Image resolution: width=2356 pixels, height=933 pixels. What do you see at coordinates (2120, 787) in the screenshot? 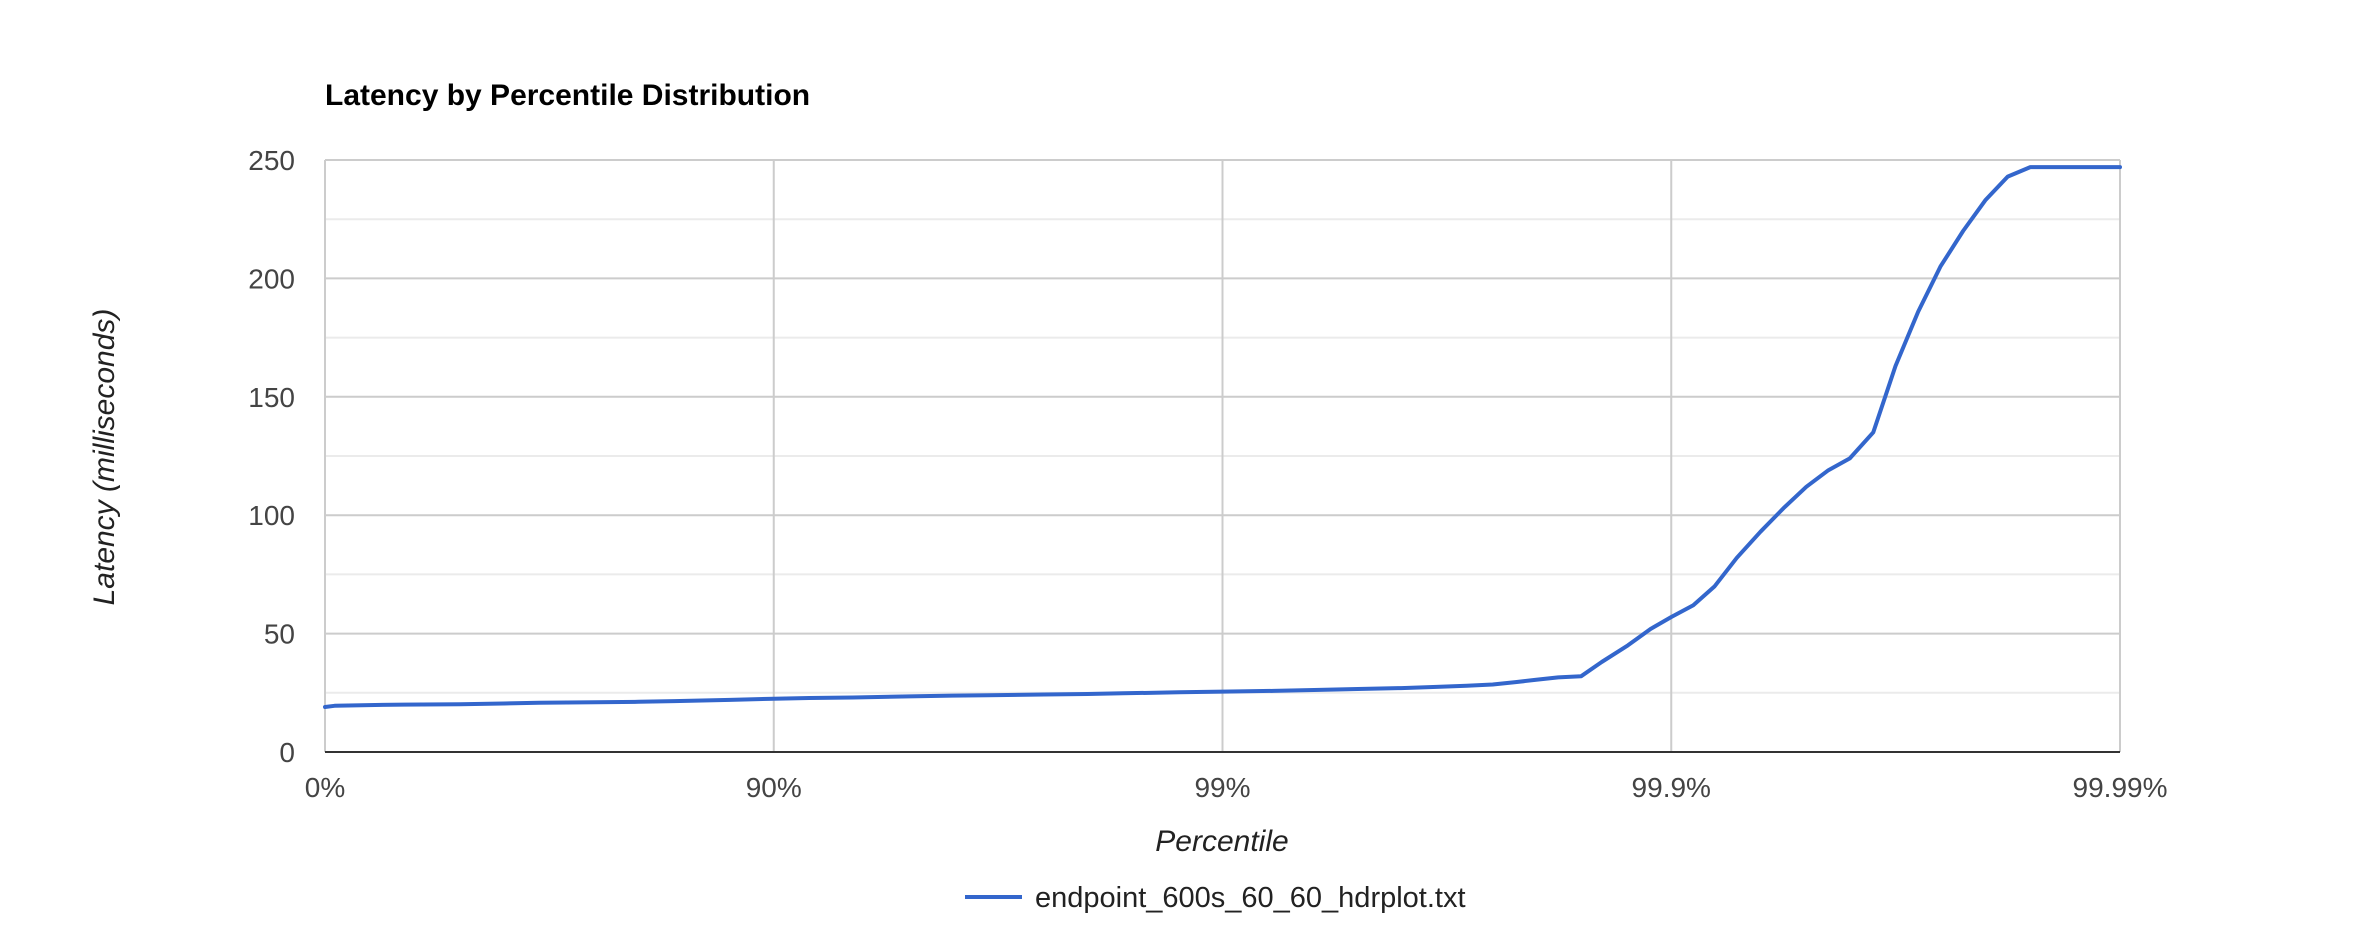
I see `x-tick-label: 99.99%` at bounding box center [2120, 787].